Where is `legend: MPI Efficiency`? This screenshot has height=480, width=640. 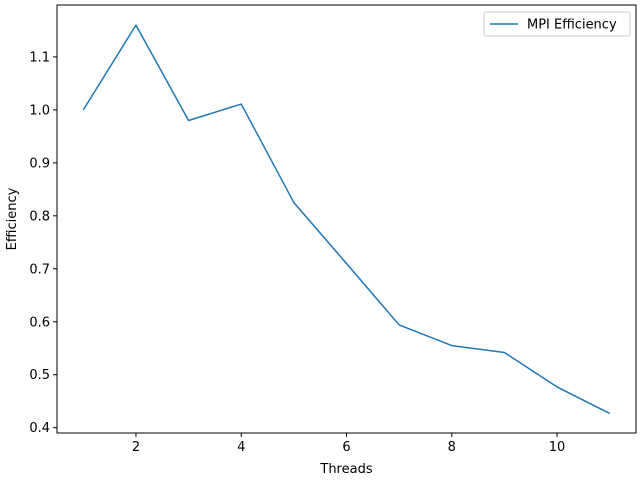
legend: MPI Efficiency is located at coordinates (557, 24).